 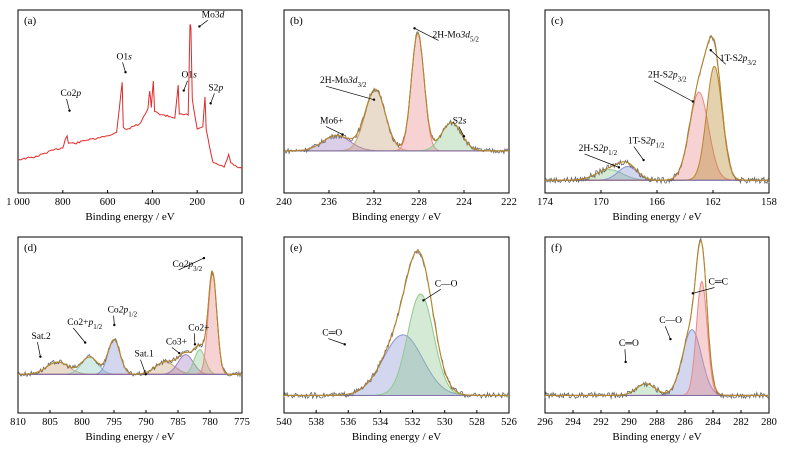 I want to click on x-tick-label: 528, so click(x=477, y=422).